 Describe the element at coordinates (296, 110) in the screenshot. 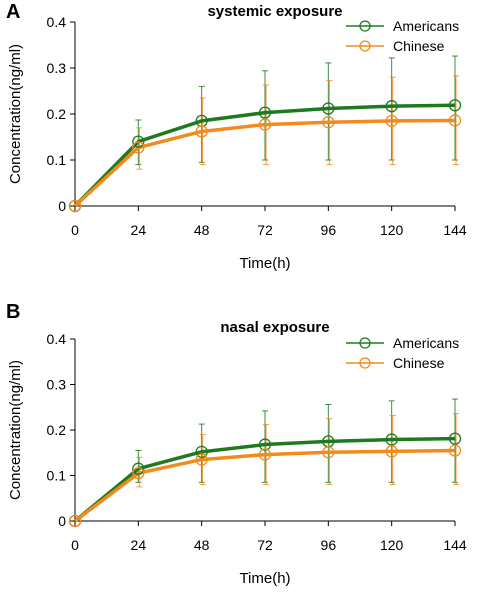

I see `series-americans` at that location.